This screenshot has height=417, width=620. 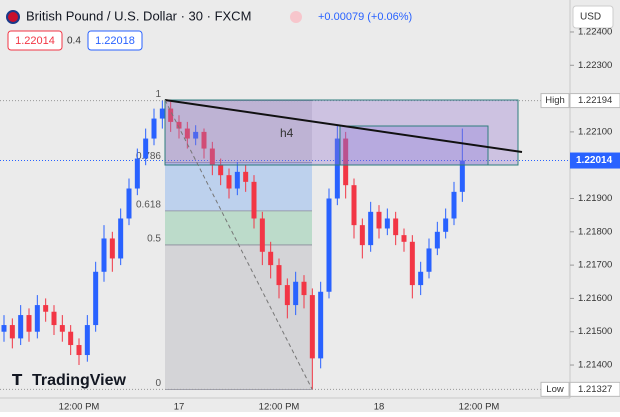 What do you see at coordinates (595, 231) in the screenshot?
I see `y-tick-label: 1.21800` at bounding box center [595, 231].